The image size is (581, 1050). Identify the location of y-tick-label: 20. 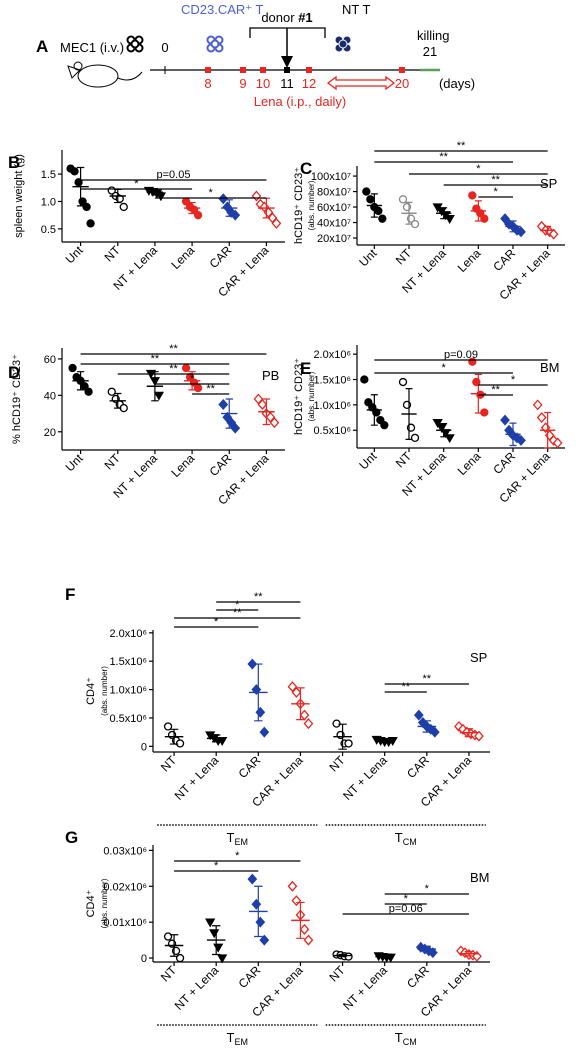
(50, 433).